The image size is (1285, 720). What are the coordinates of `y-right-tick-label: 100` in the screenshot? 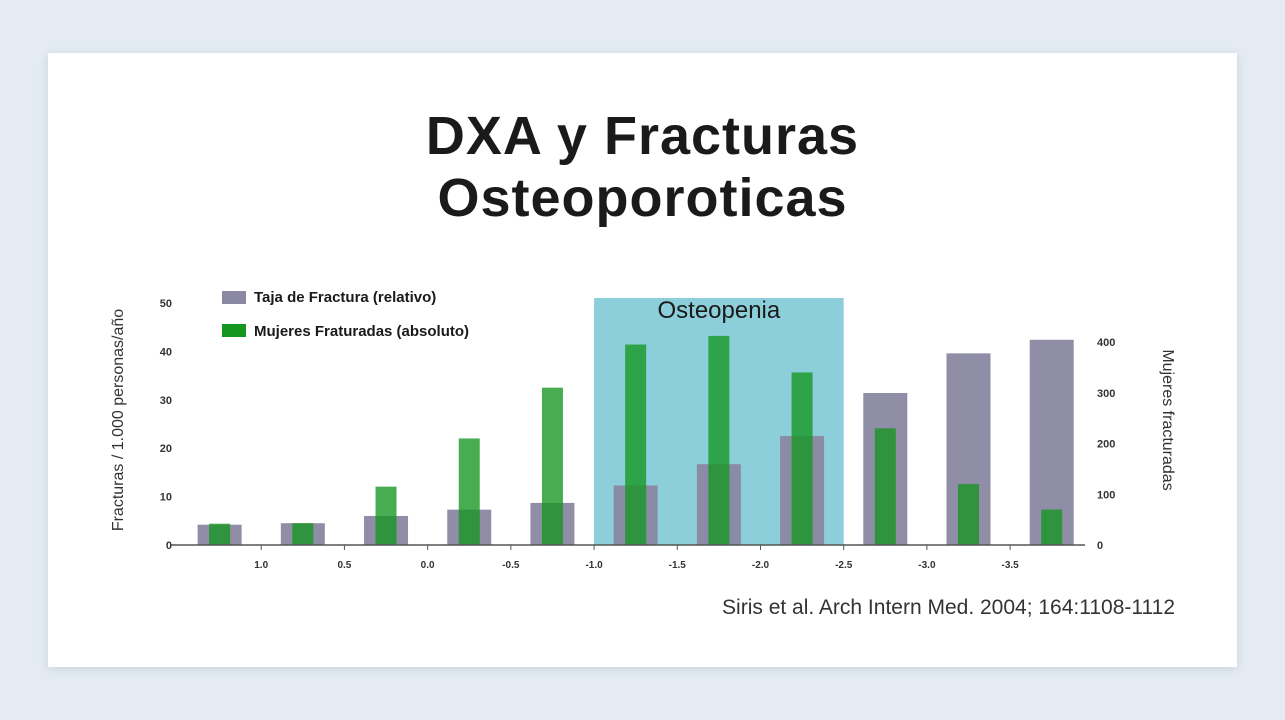 It's located at (1106, 495).